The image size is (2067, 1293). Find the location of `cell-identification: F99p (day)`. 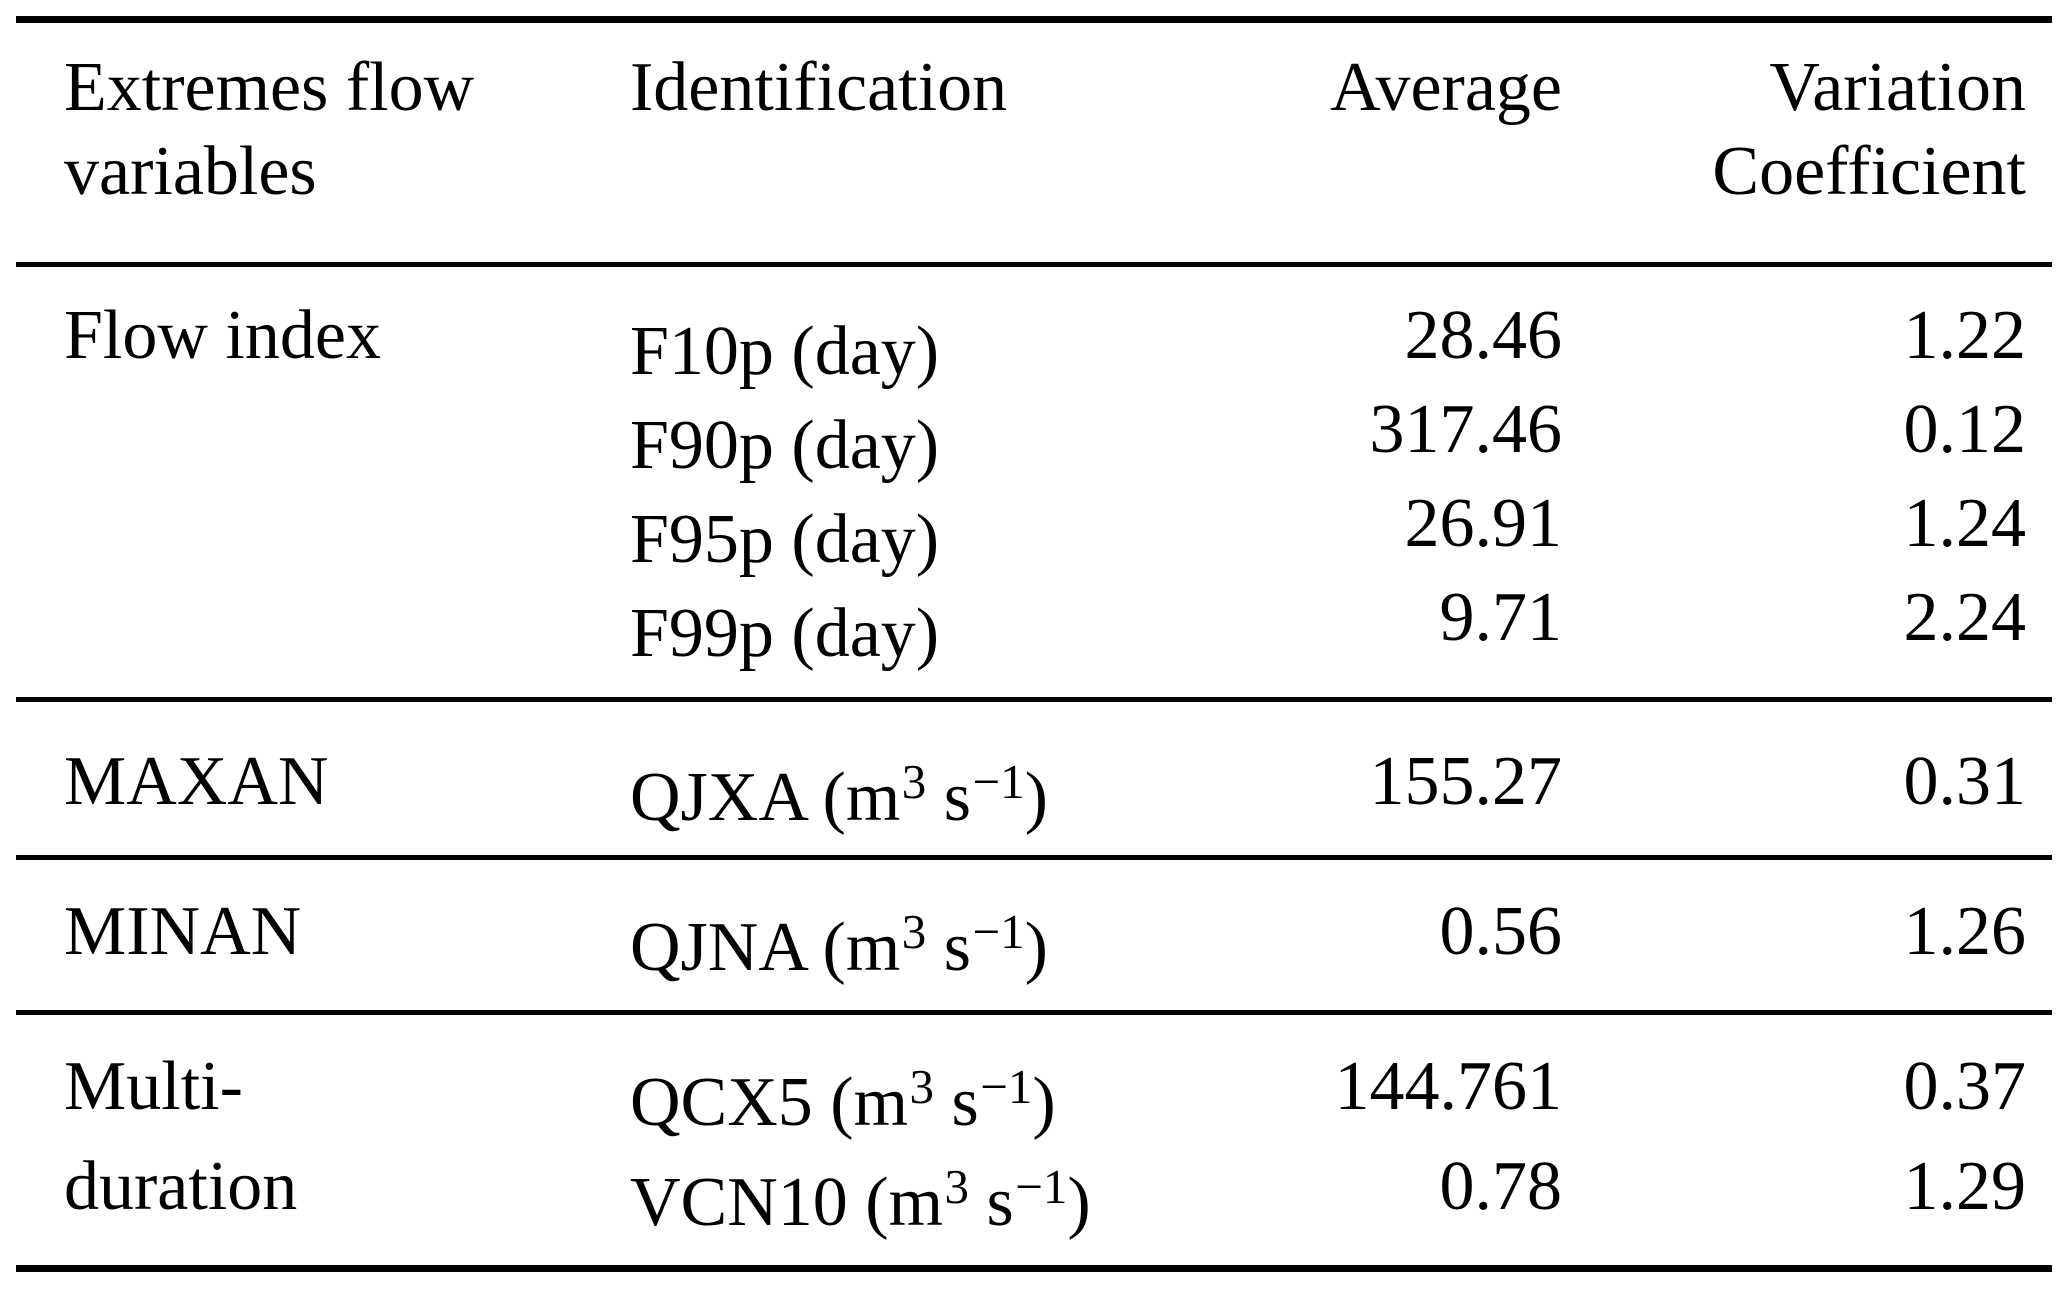

cell-identification: F99p (day) is located at coordinates (786, 626).